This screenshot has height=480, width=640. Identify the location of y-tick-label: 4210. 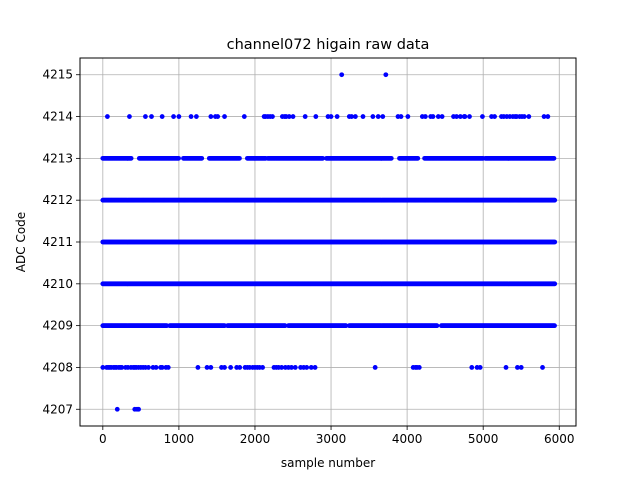
(57, 284).